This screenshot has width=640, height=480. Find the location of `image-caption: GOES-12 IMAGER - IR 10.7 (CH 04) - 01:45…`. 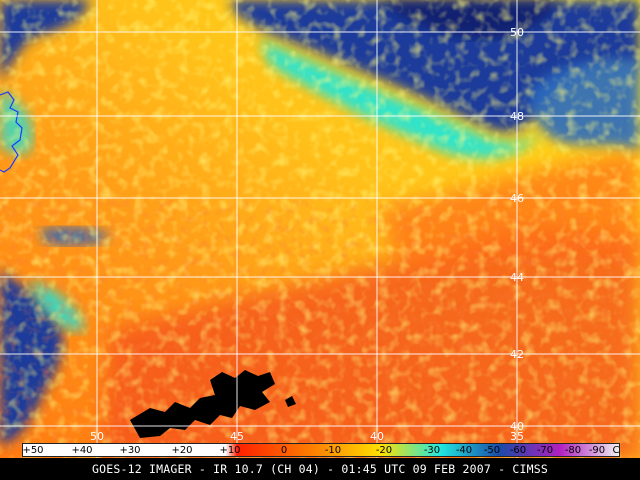

image-caption: GOES-12 IMAGER - IR 10.7 (CH 04) - 01:45… is located at coordinates (320, 469).